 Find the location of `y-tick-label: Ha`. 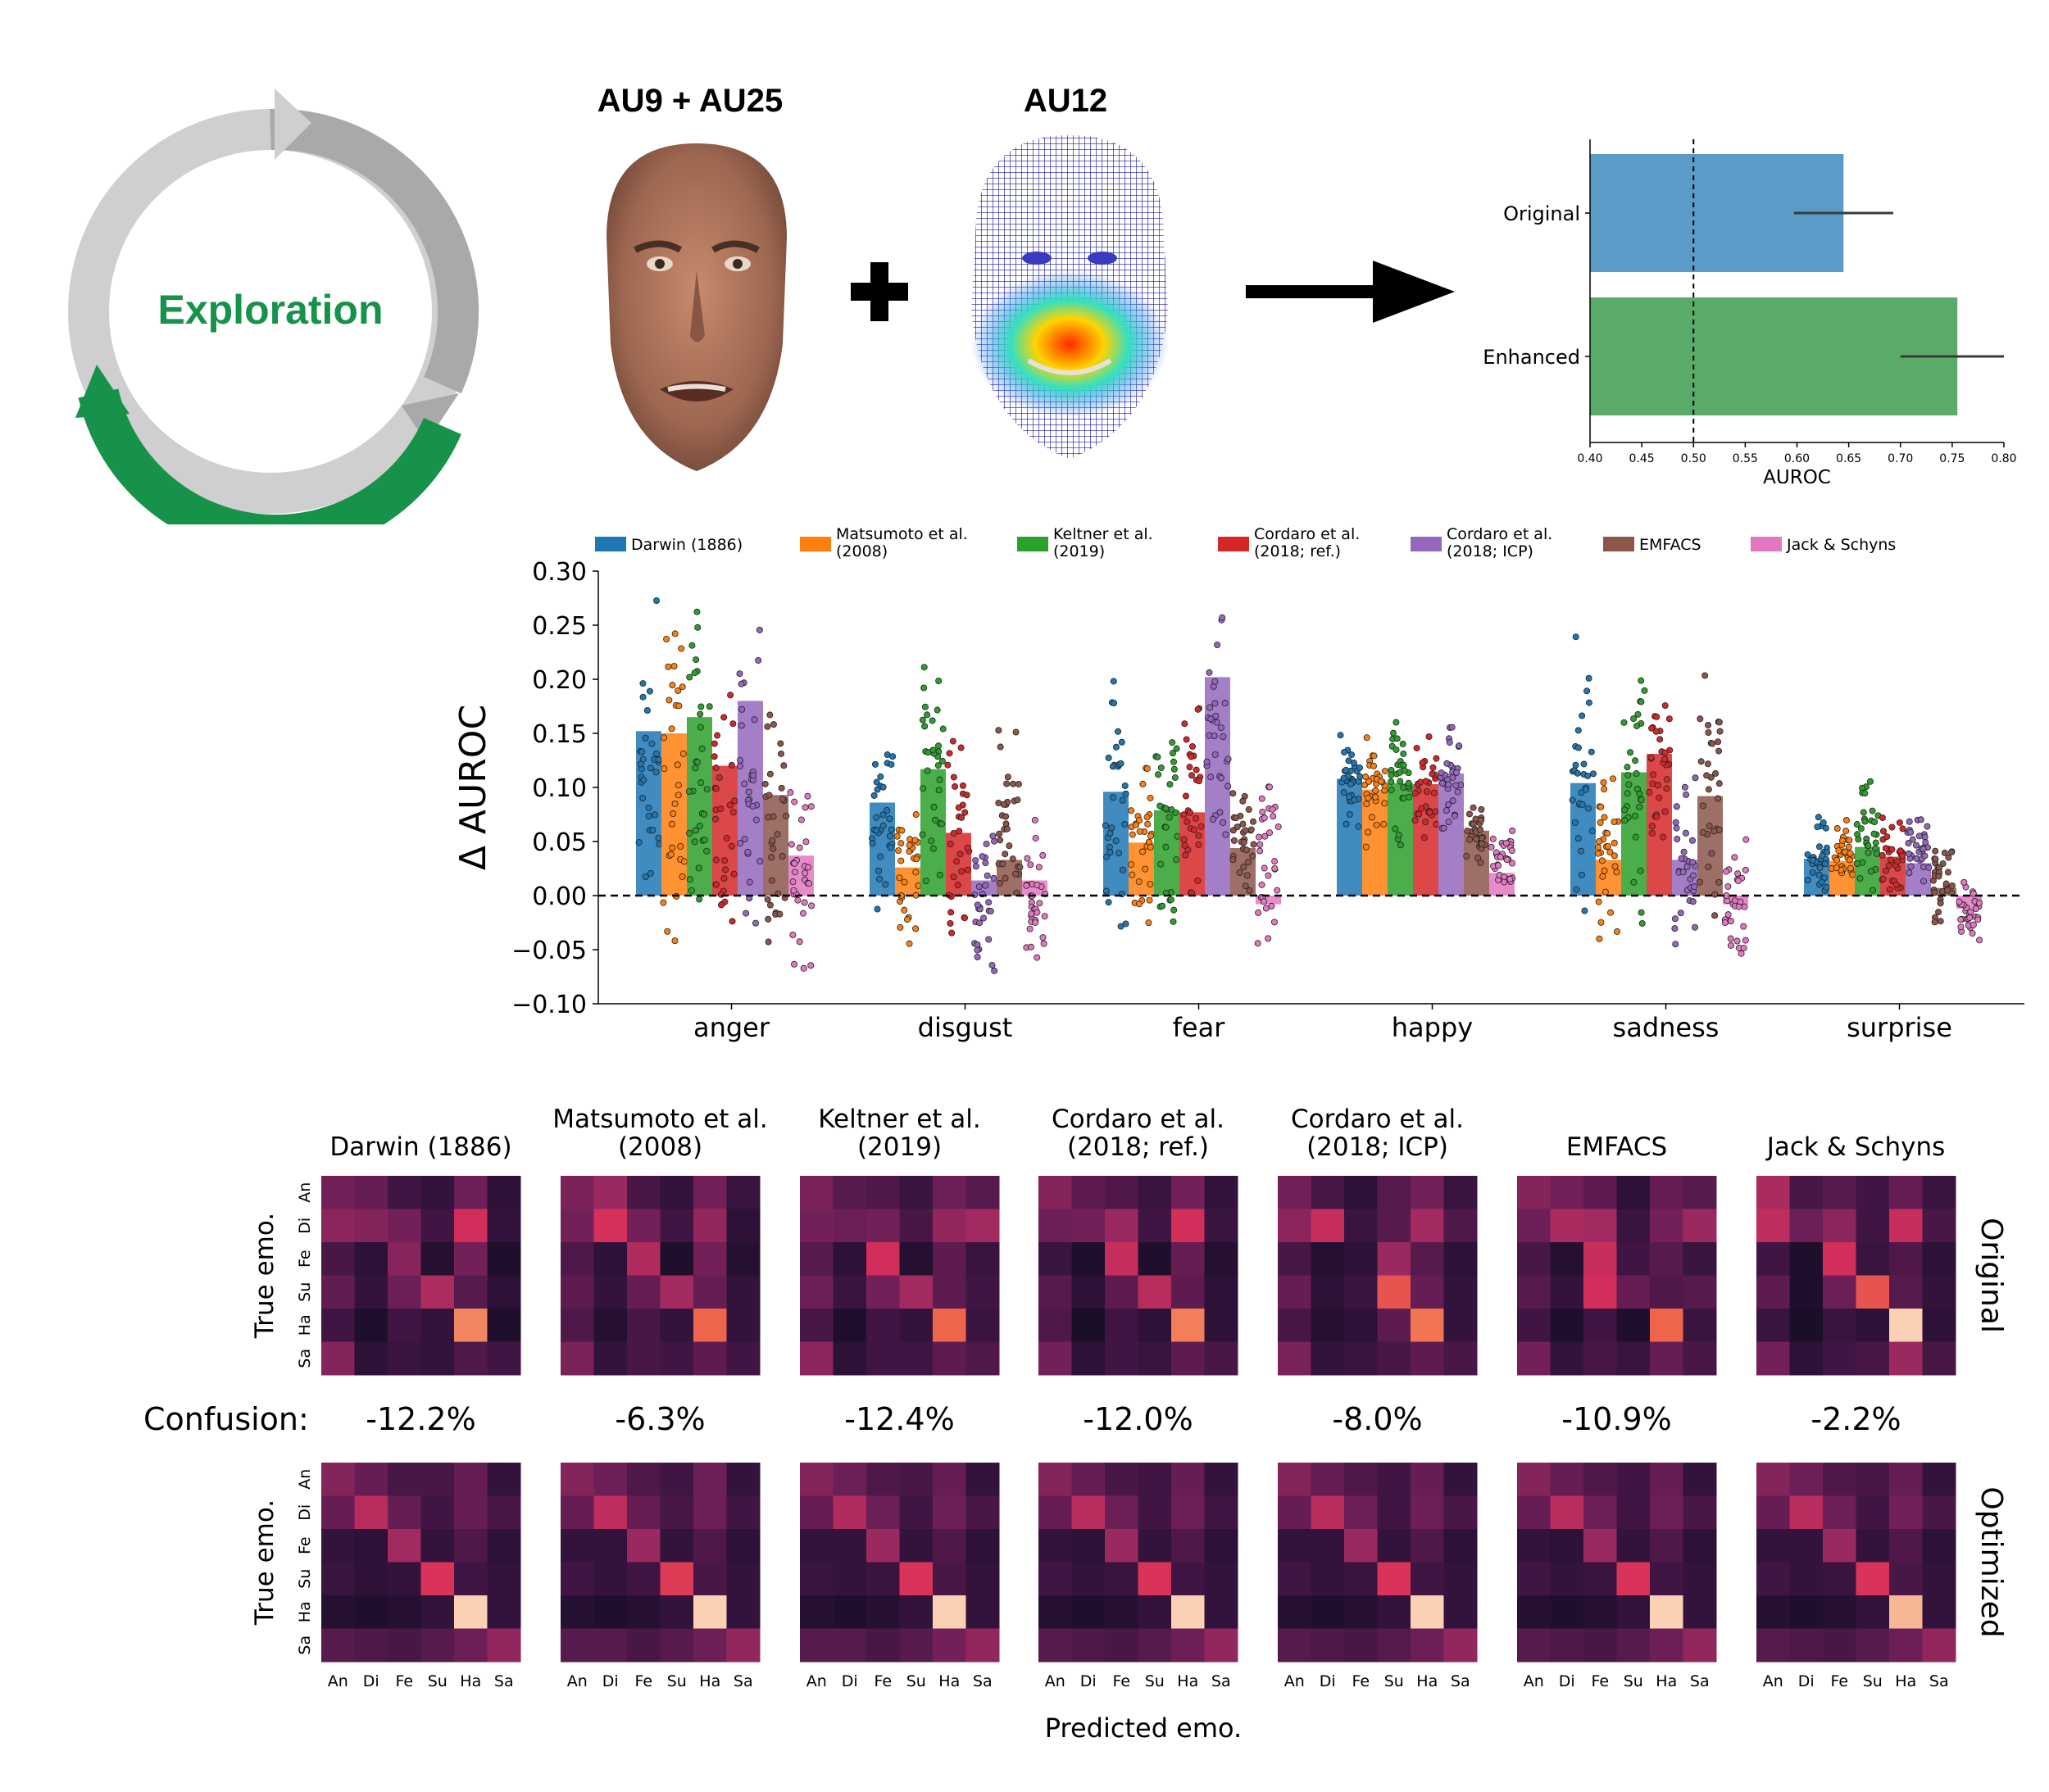

y-tick-label: Ha is located at coordinates (305, 1611).